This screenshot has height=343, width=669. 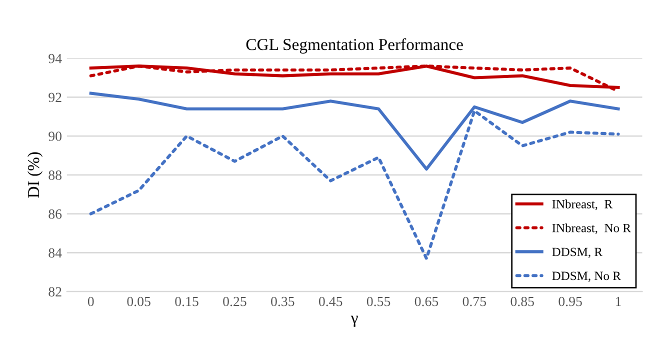 What do you see at coordinates (474, 301) in the screenshot?
I see `x-tick-label: 0.75` at bounding box center [474, 301].